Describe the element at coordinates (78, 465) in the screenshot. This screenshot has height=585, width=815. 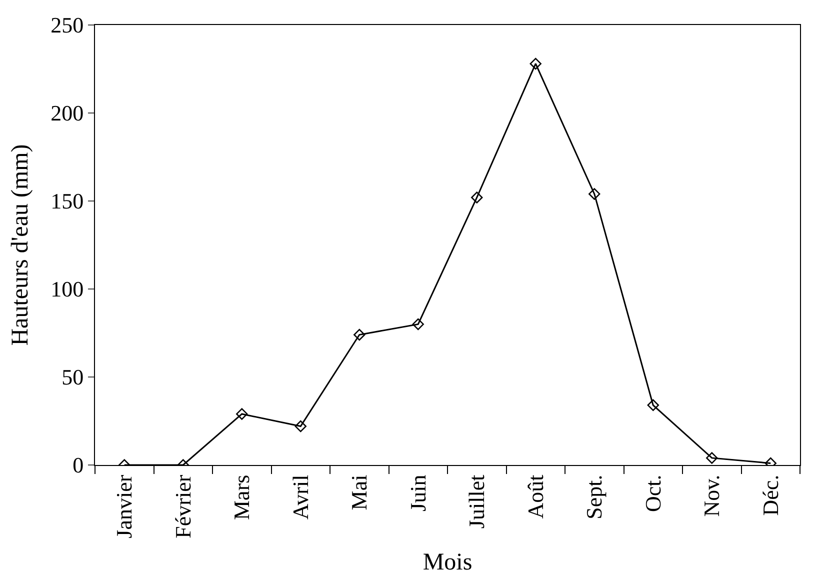
I see `y-tick-label: 0` at that location.